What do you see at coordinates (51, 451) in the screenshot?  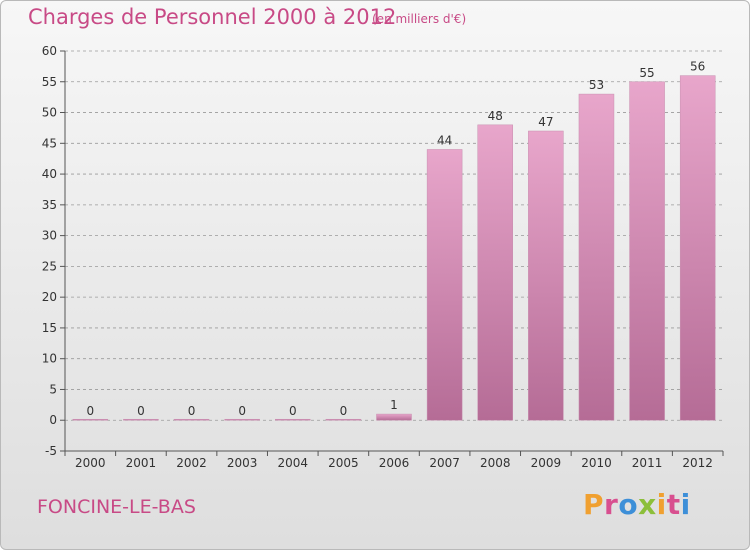 I see `y-tick-label: -5` at bounding box center [51, 451].